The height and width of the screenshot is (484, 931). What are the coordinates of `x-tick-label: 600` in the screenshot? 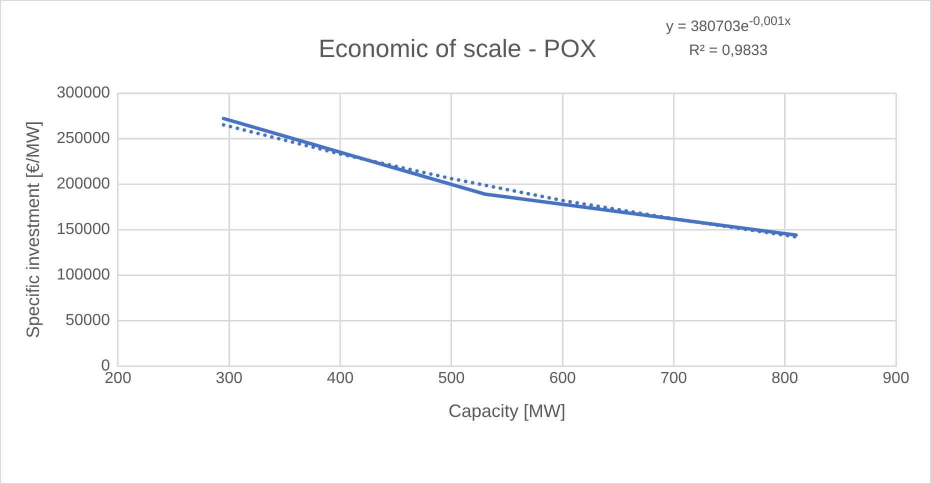 It's located at (562, 379).